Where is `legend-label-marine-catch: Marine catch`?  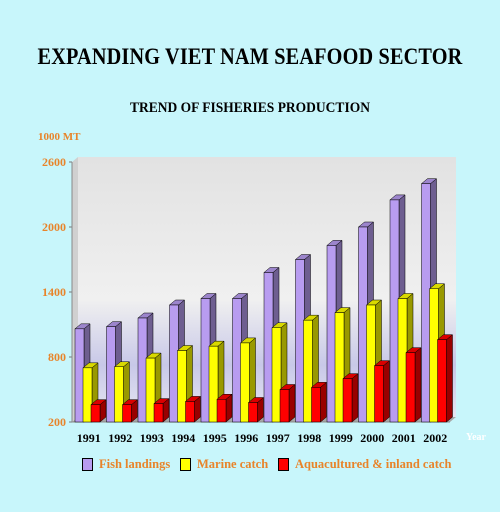 legend-label-marine-catch: Marine catch is located at coordinates (233, 464).